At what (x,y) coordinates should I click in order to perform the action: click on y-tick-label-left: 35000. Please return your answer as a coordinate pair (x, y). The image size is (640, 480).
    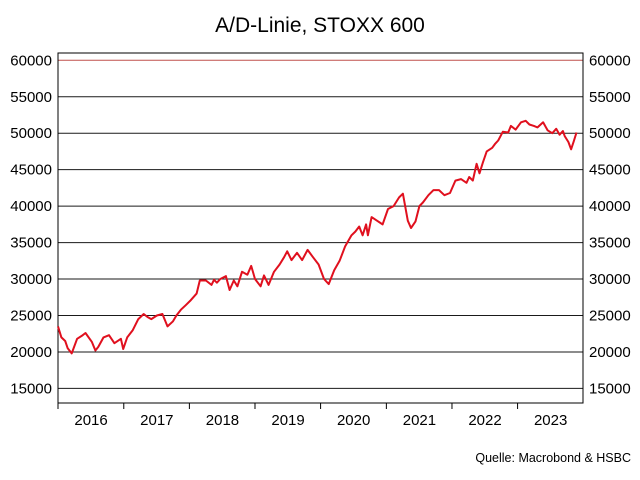
    Looking at the image, I should click on (31, 243).